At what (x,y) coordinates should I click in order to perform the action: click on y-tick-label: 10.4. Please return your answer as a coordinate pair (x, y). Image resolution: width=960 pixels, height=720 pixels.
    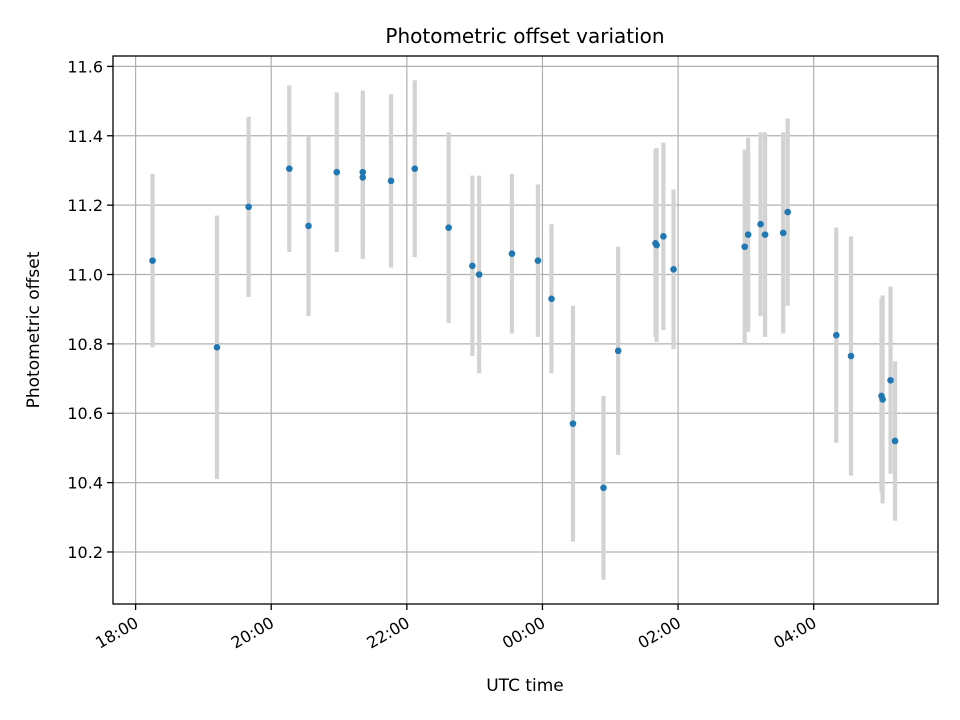
    Looking at the image, I should click on (85, 483).